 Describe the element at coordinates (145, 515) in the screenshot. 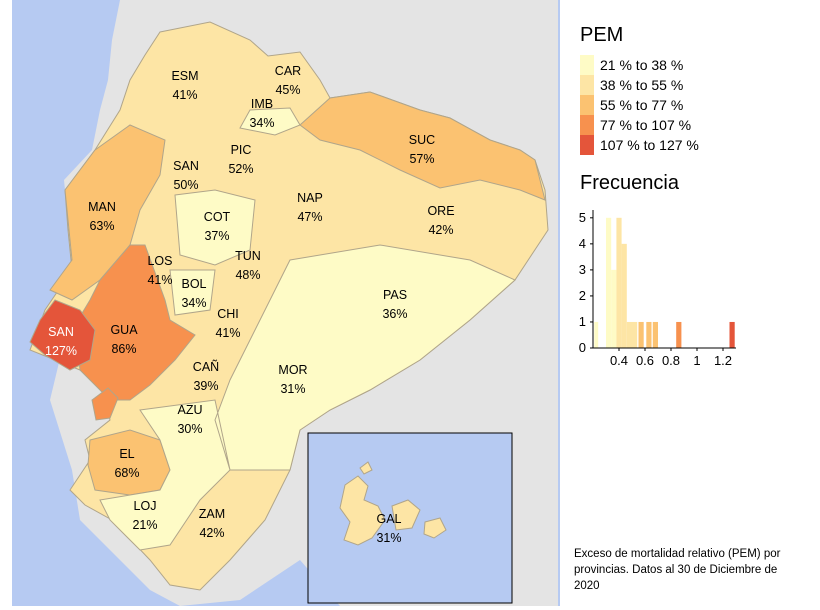

I see `province-label-loj: LOJ 21%` at that location.